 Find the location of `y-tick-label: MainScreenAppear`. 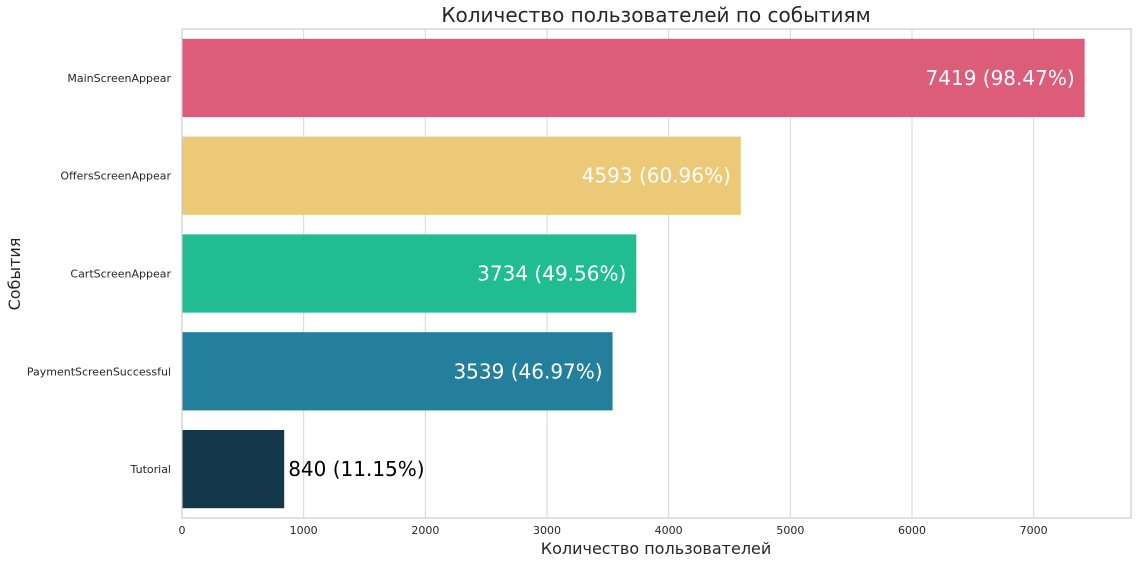

y-tick-label: MainScreenAppear is located at coordinates (119, 78).